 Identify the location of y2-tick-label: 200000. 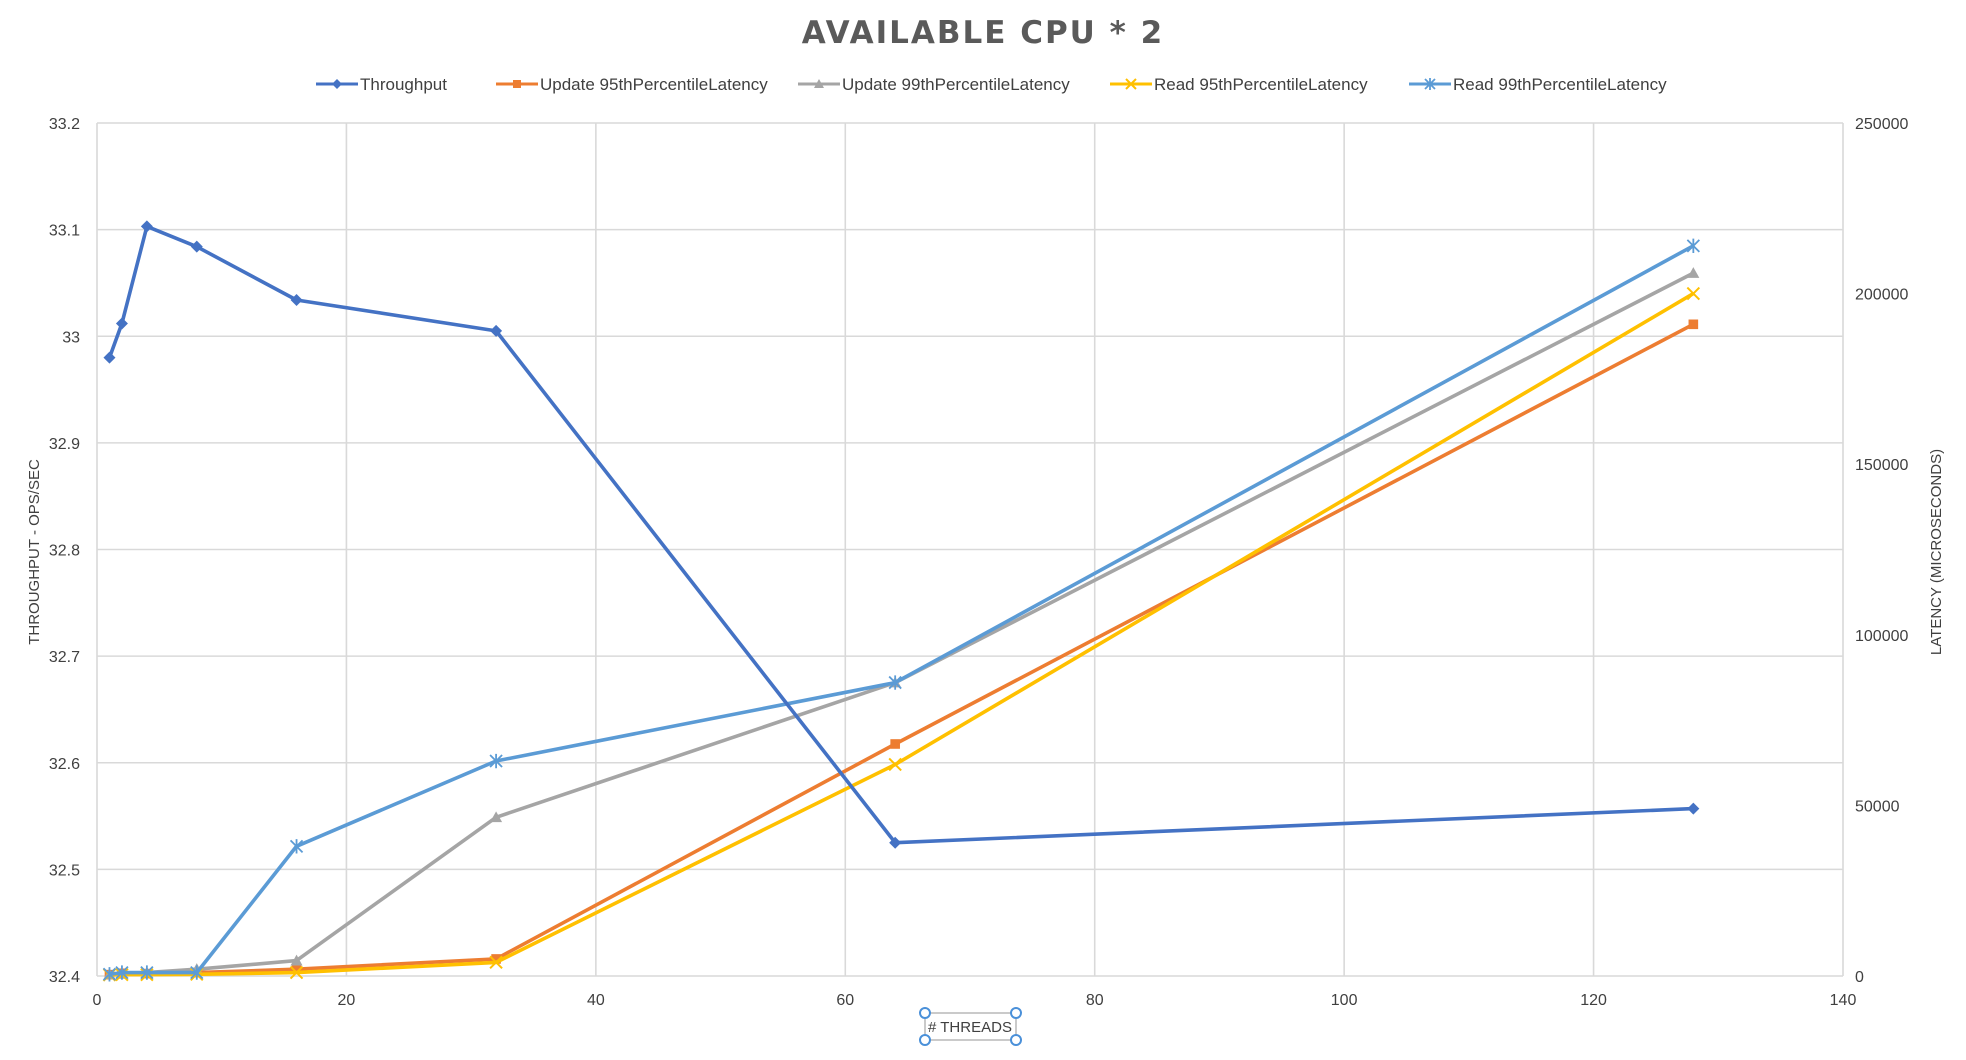
(1881, 295).